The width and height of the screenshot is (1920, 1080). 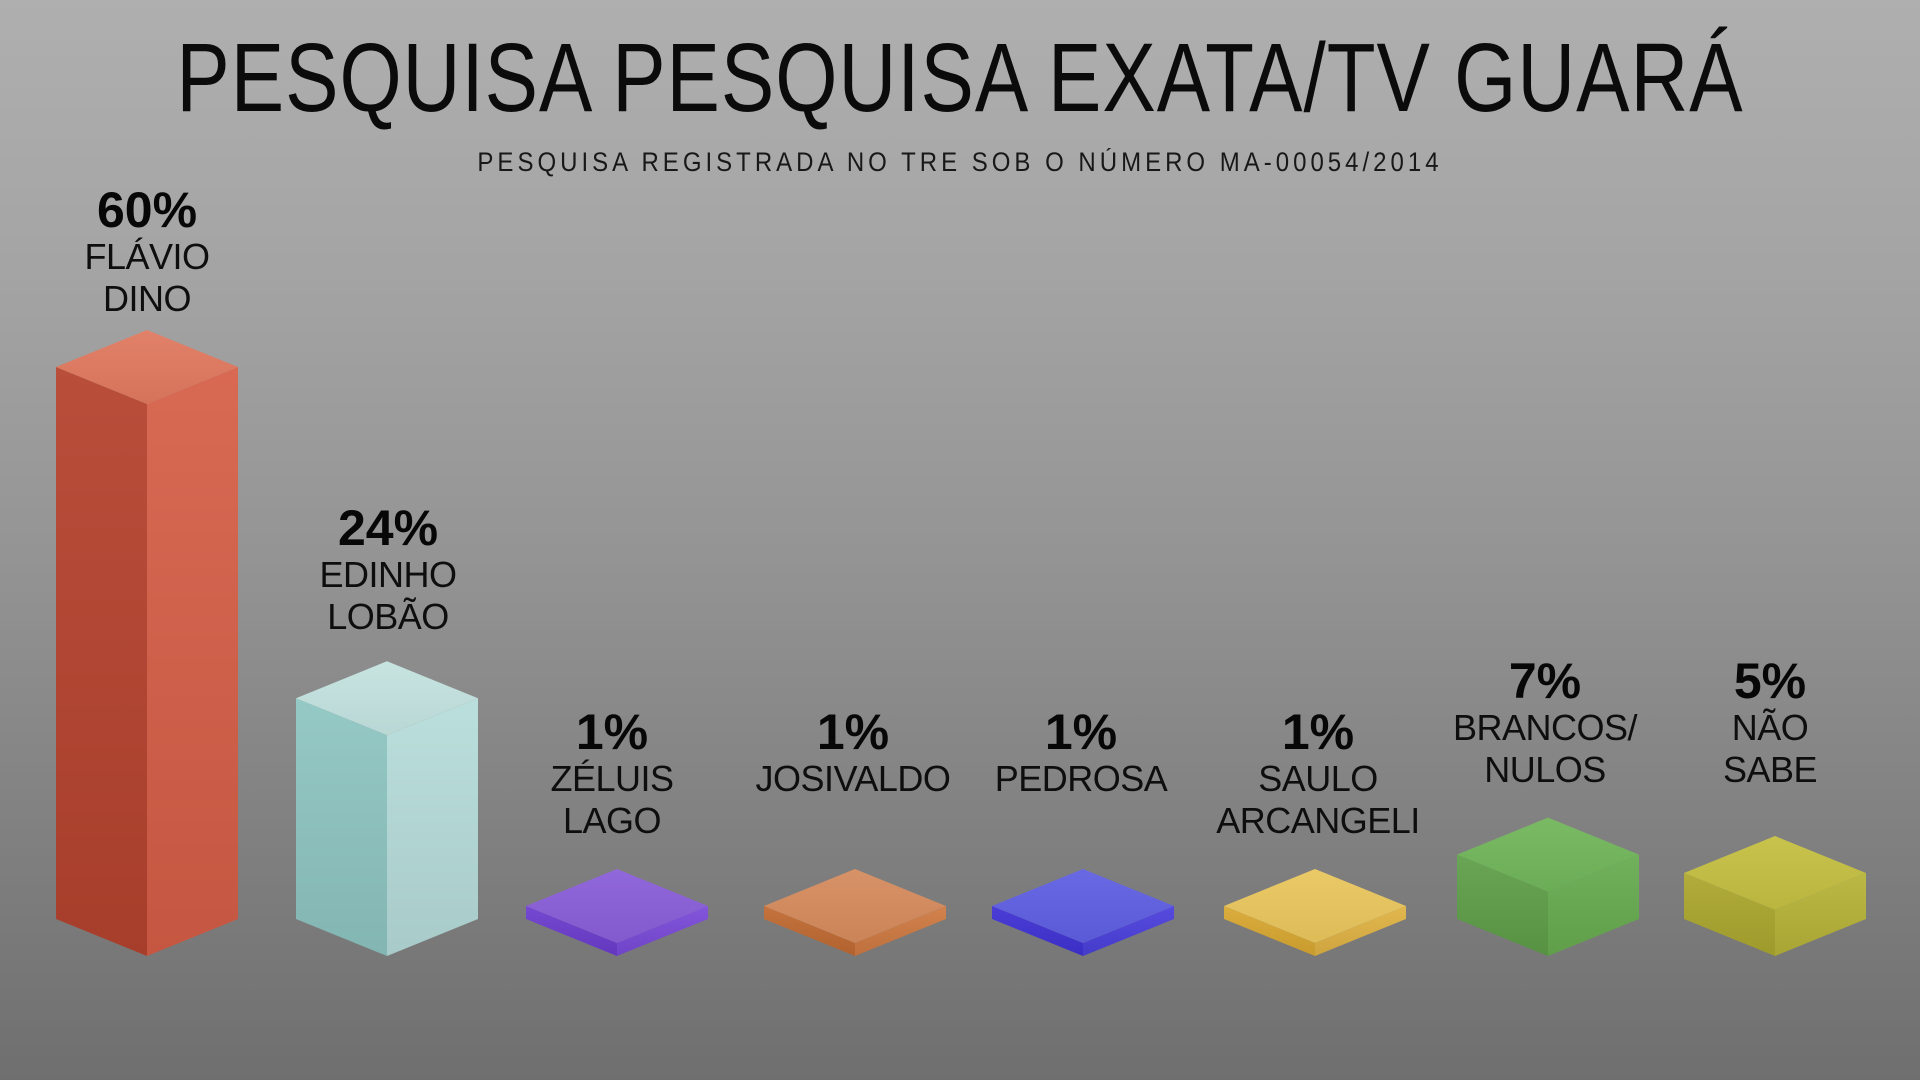 I want to click on bar-label-edinho-lobao: 24% EDINHO LOBÃO, so click(x=388, y=570).